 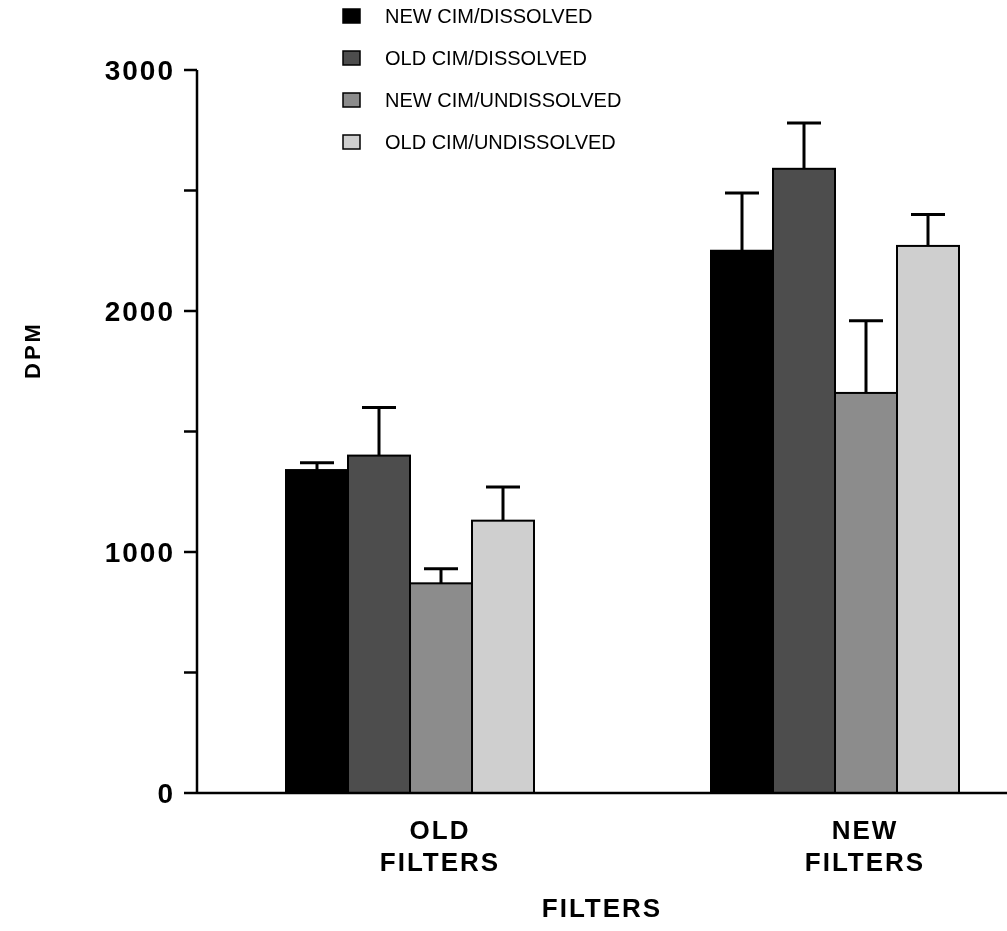 What do you see at coordinates (489, 16) in the screenshot?
I see `legend-label: NEW CIM/DISSOLVED` at bounding box center [489, 16].